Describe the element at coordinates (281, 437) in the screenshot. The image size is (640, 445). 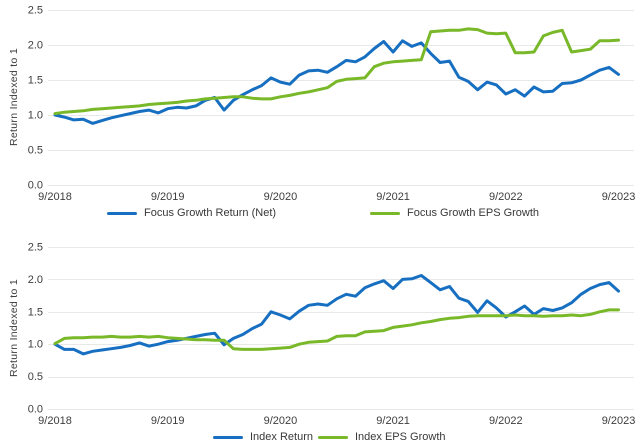
I see `legend-label-index-return: Index Return` at that location.